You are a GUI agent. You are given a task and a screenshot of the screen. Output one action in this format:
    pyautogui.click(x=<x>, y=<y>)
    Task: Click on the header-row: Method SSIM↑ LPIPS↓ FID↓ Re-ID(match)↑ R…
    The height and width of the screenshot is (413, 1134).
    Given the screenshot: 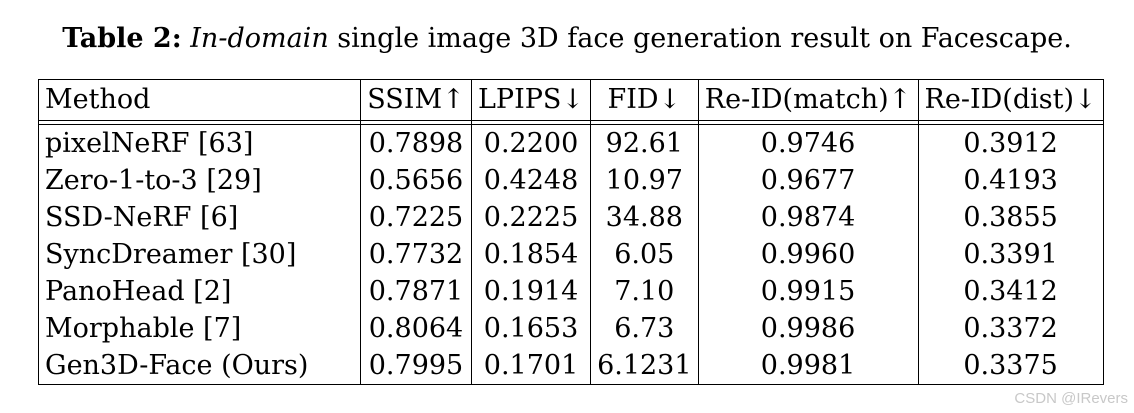 What is the action you would take?
    pyautogui.click(x=571, y=100)
    